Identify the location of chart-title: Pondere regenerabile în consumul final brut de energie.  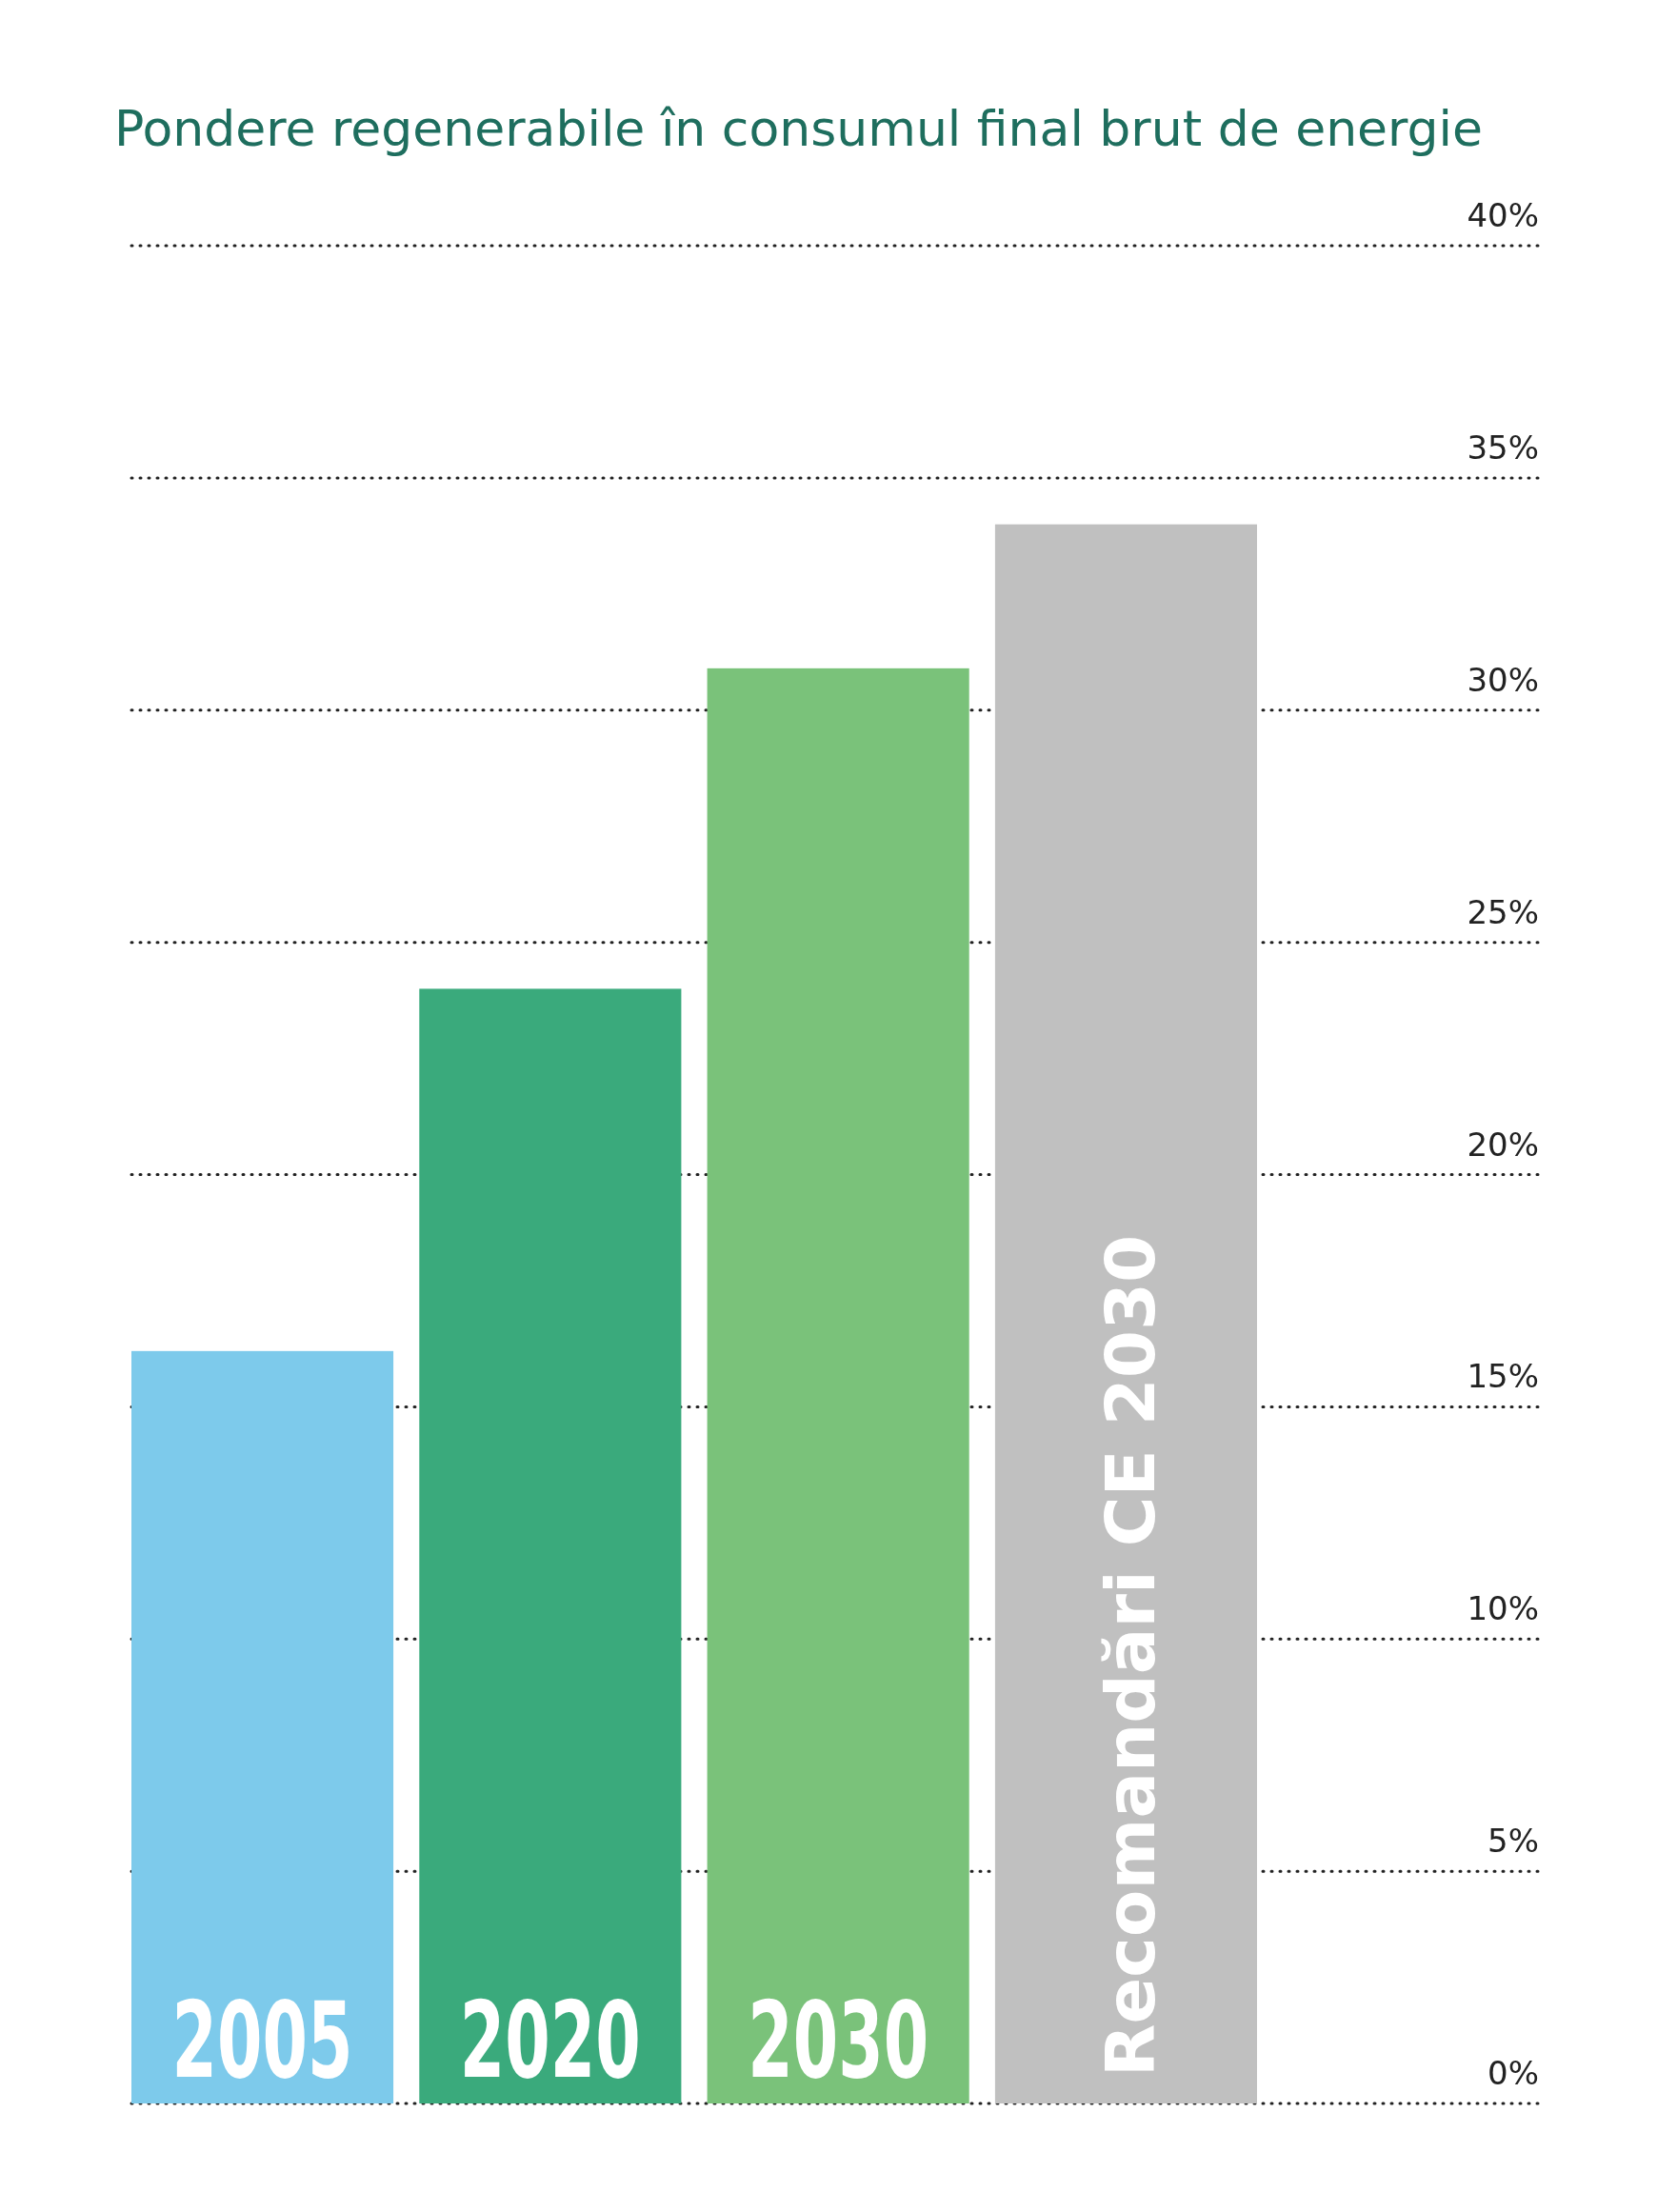
(799, 128).